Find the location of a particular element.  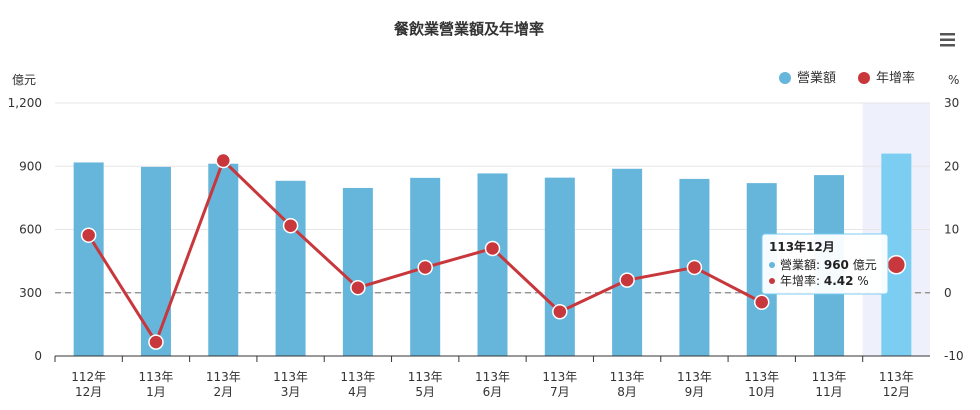

x-tick-label: 9月 is located at coordinates (695, 392).